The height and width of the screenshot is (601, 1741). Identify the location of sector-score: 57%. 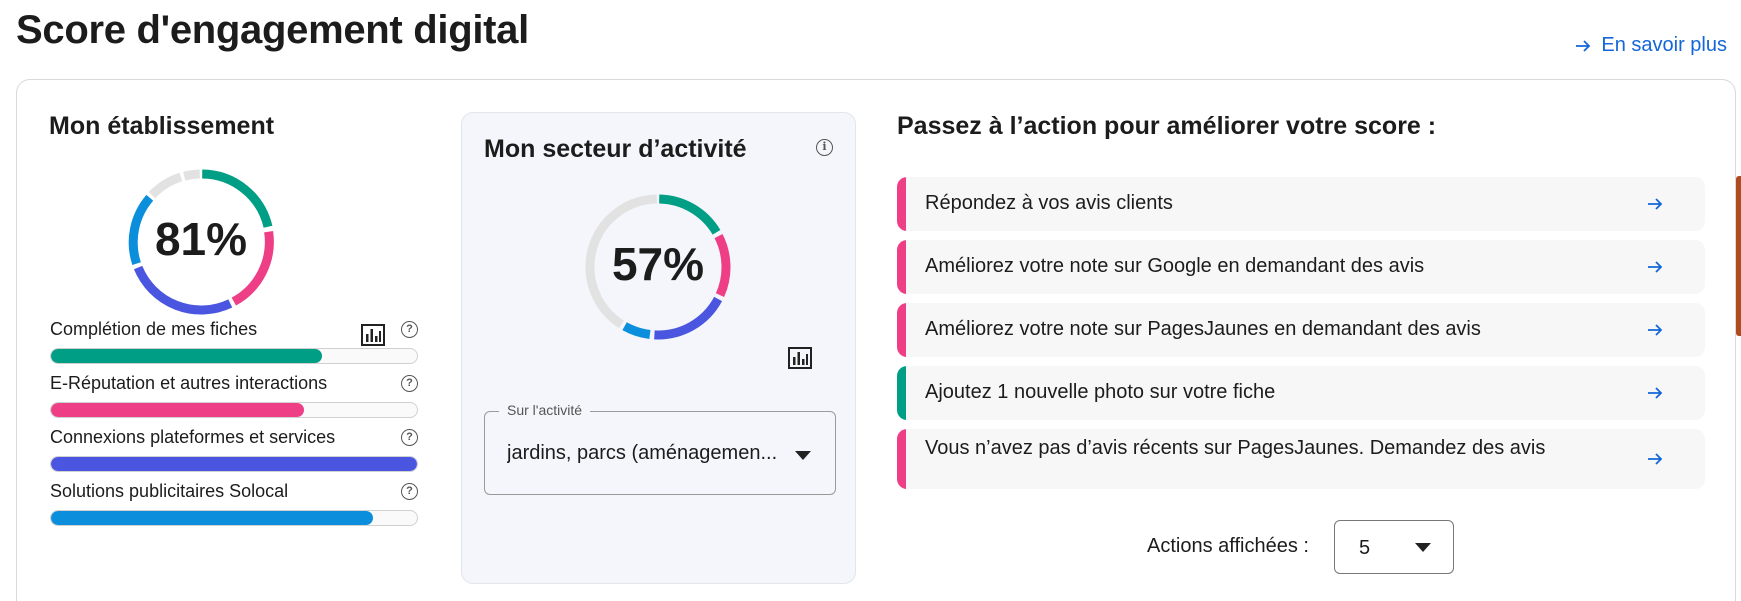
(658, 264).